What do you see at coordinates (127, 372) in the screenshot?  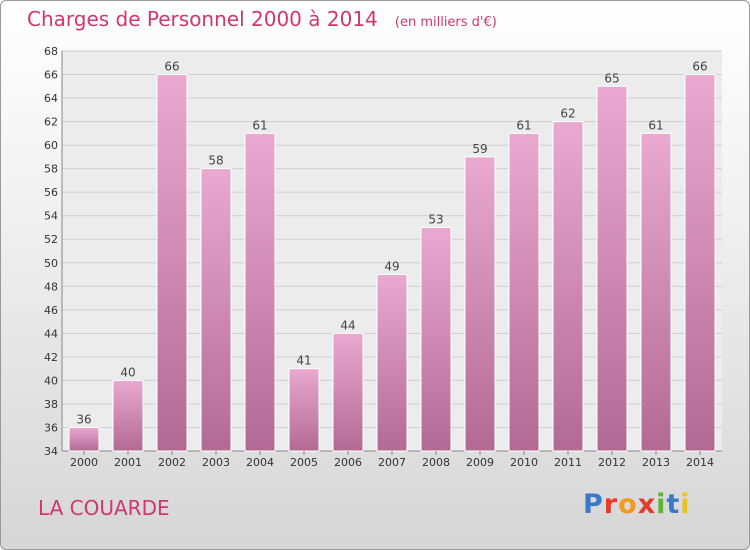 I see `data-label: 40` at bounding box center [127, 372].